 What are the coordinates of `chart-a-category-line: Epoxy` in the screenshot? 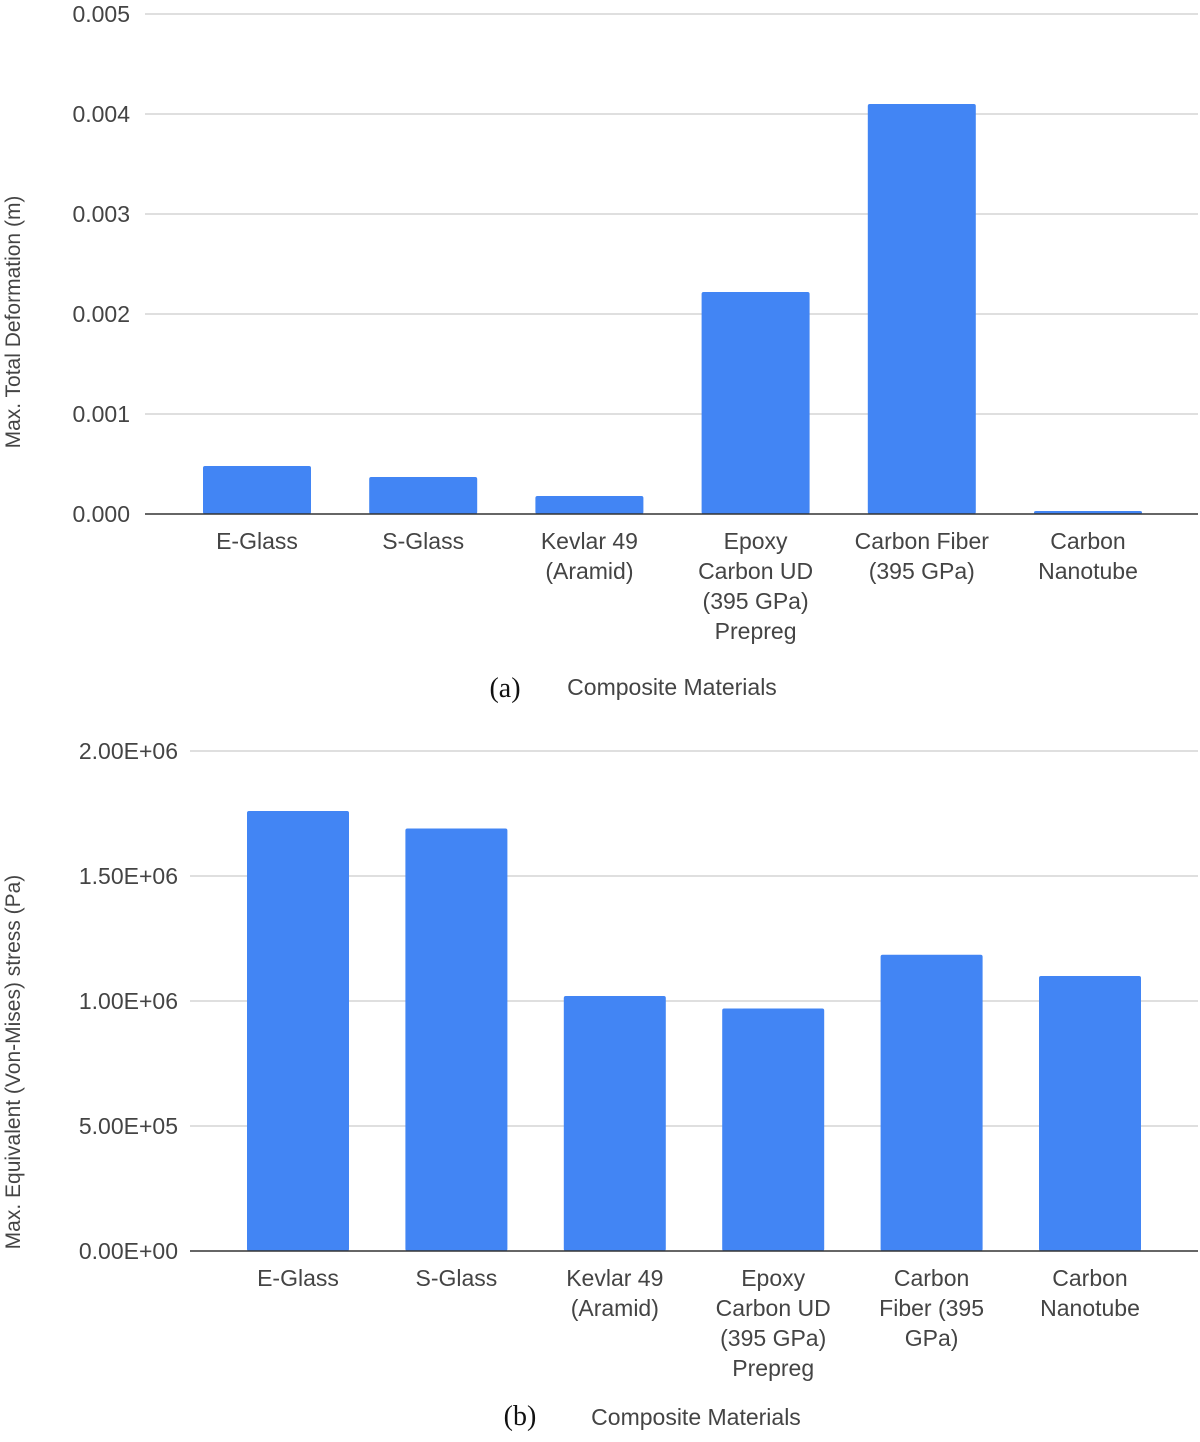 It's located at (756, 541).